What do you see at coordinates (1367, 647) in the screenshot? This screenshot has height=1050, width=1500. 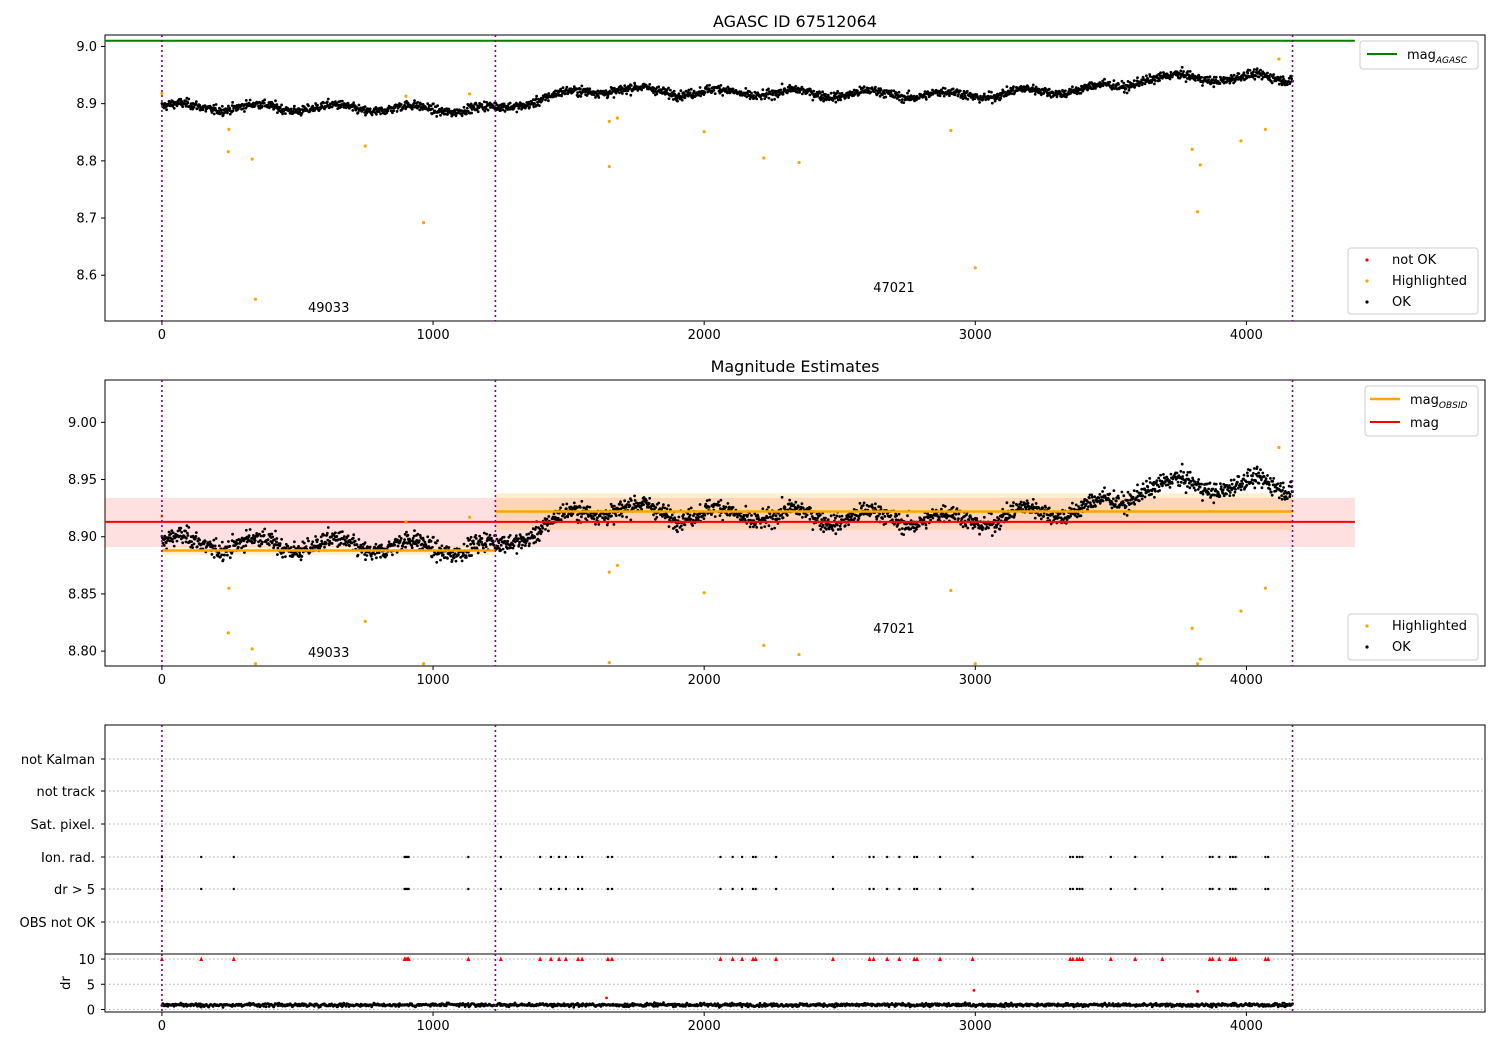 I see `legend-swatch` at bounding box center [1367, 647].